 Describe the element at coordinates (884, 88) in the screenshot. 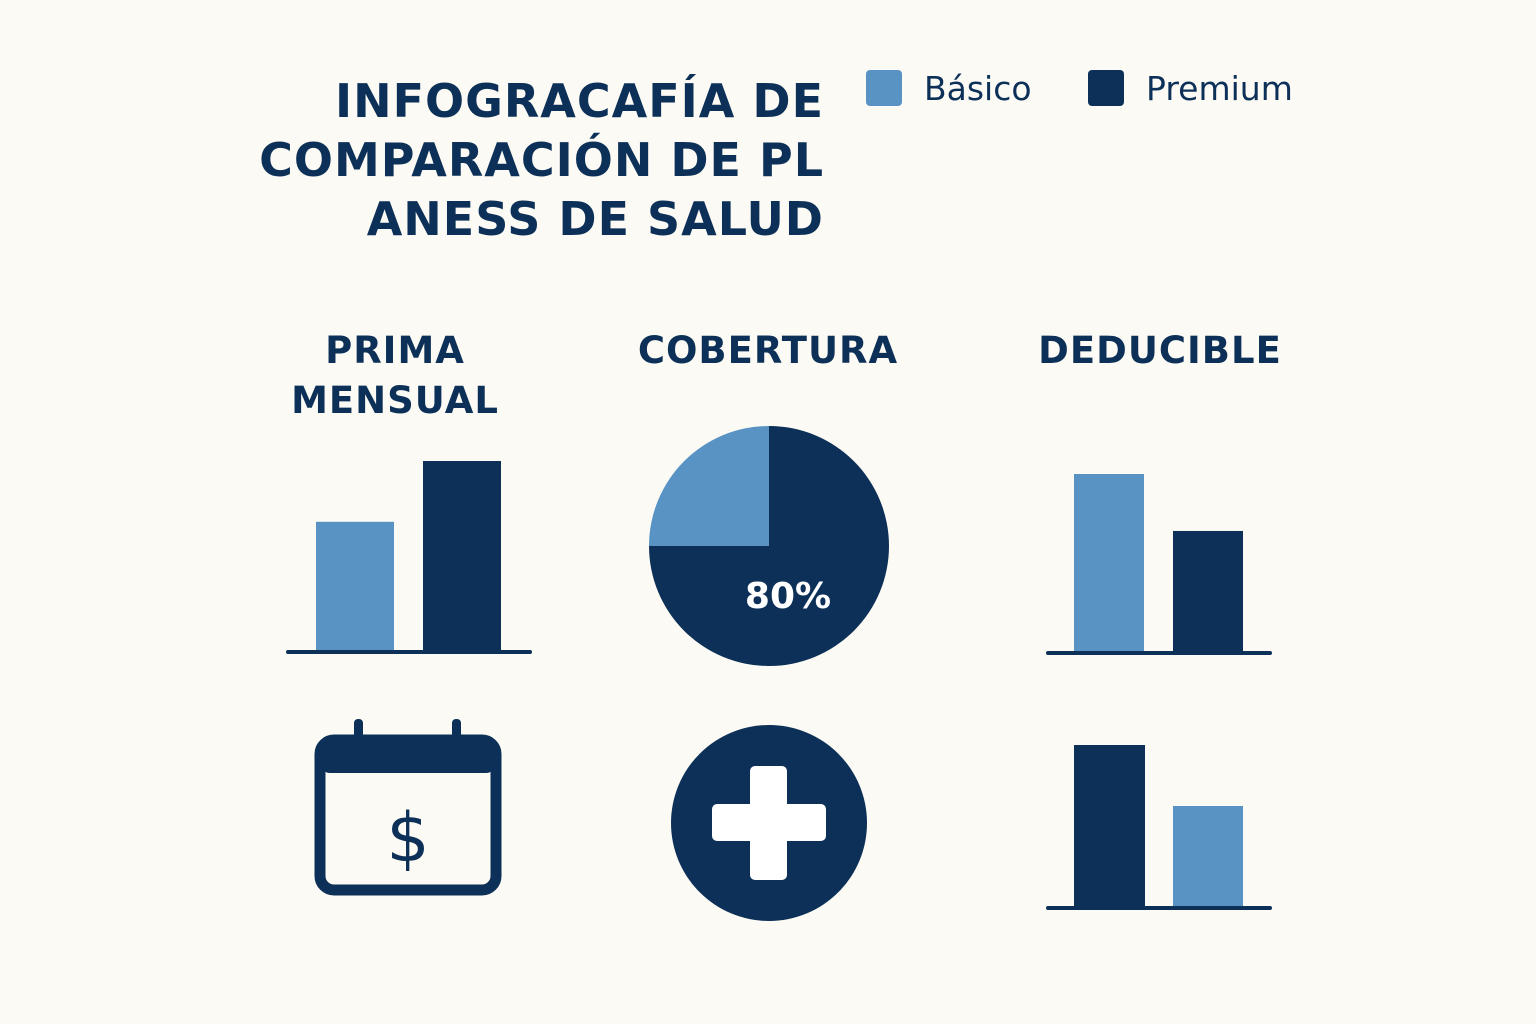

I see `legend-swatch-basico` at that location.